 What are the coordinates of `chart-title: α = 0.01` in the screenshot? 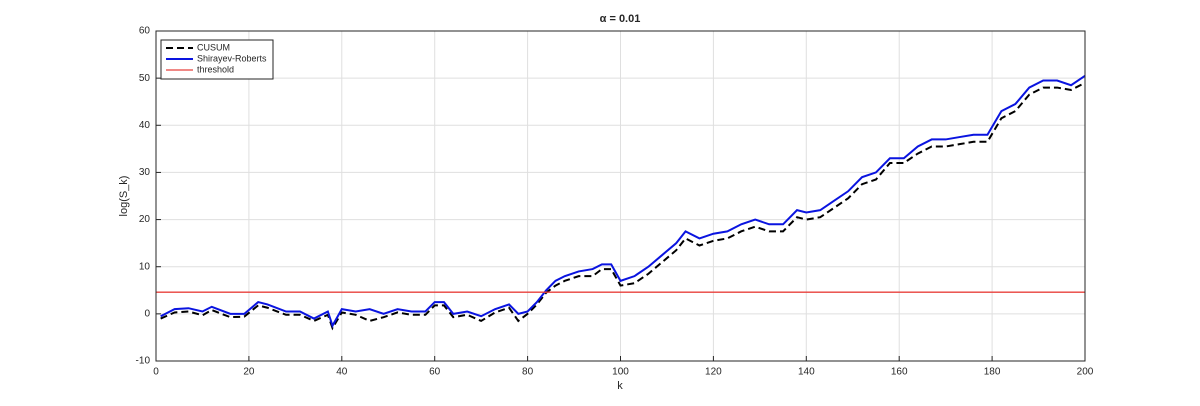 It's located at (620, 19).